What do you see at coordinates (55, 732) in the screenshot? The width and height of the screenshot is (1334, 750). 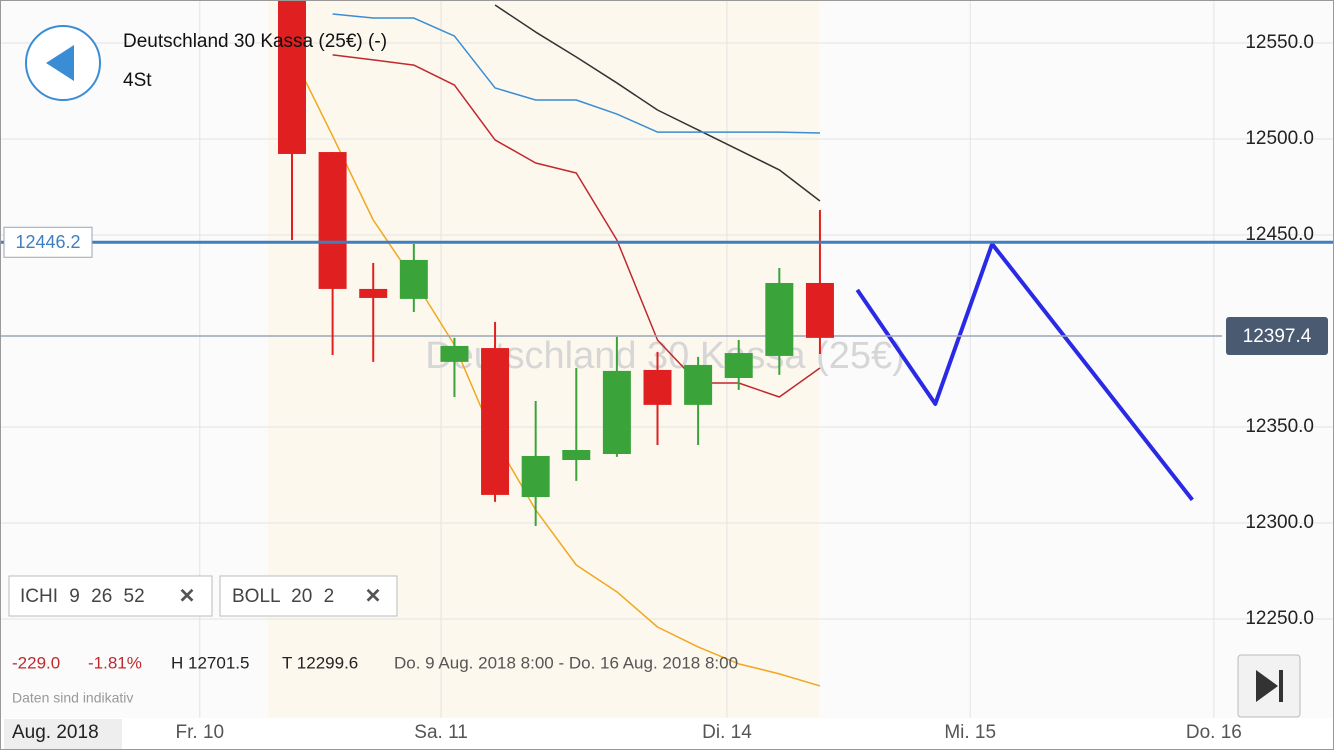 I see `period-label: Aug. 2018` at bounding box center [55, 732].